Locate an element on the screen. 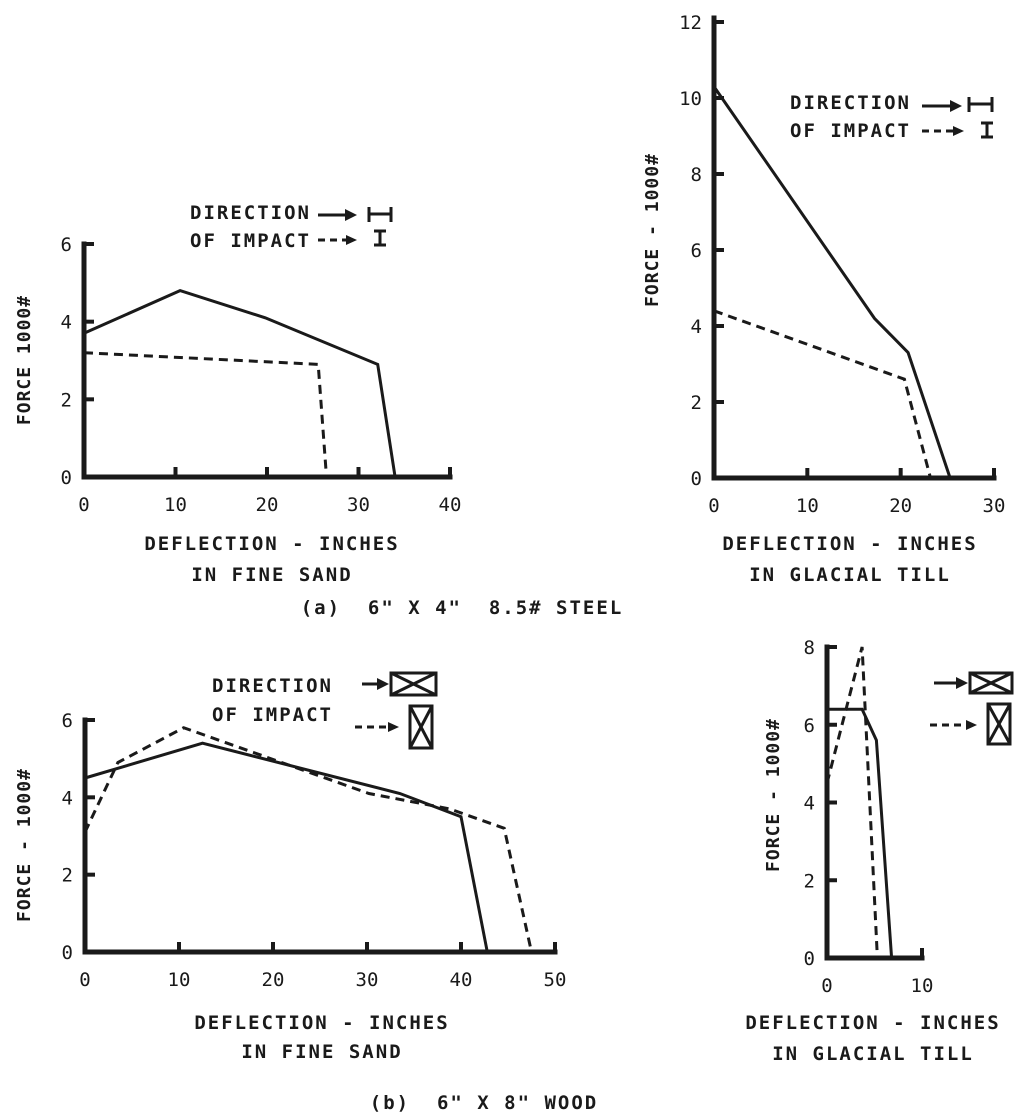 The width and height of the screenshot is (1020, 1117). caption-a: (a) 6" X 4" 8.5# STEEL is located at coordinates (462, 608).